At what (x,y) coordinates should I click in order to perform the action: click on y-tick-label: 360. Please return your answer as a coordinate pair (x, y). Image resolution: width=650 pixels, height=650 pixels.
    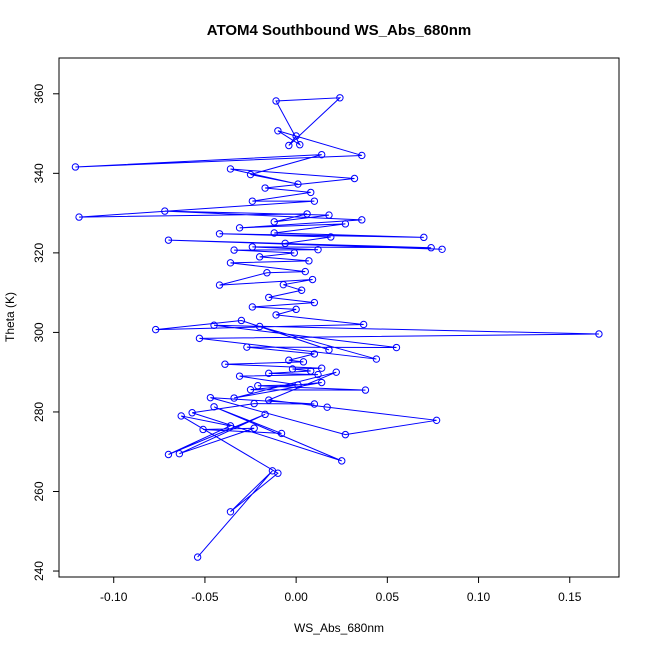
    Looking at the image, I should click on (39, 93).